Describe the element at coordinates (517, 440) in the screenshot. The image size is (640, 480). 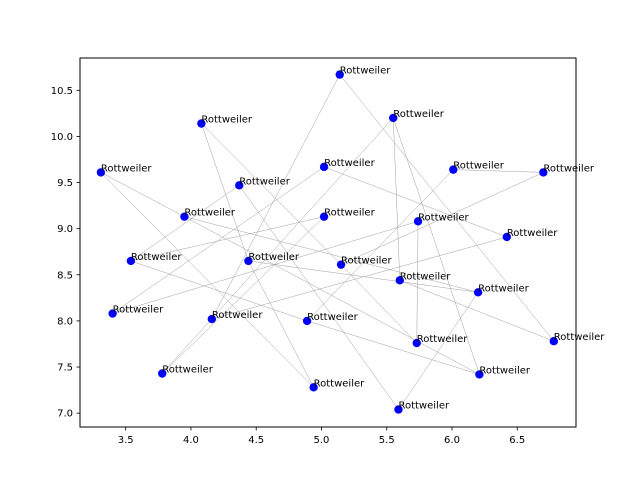
I see `x-tick-label: 6.5` at that location.